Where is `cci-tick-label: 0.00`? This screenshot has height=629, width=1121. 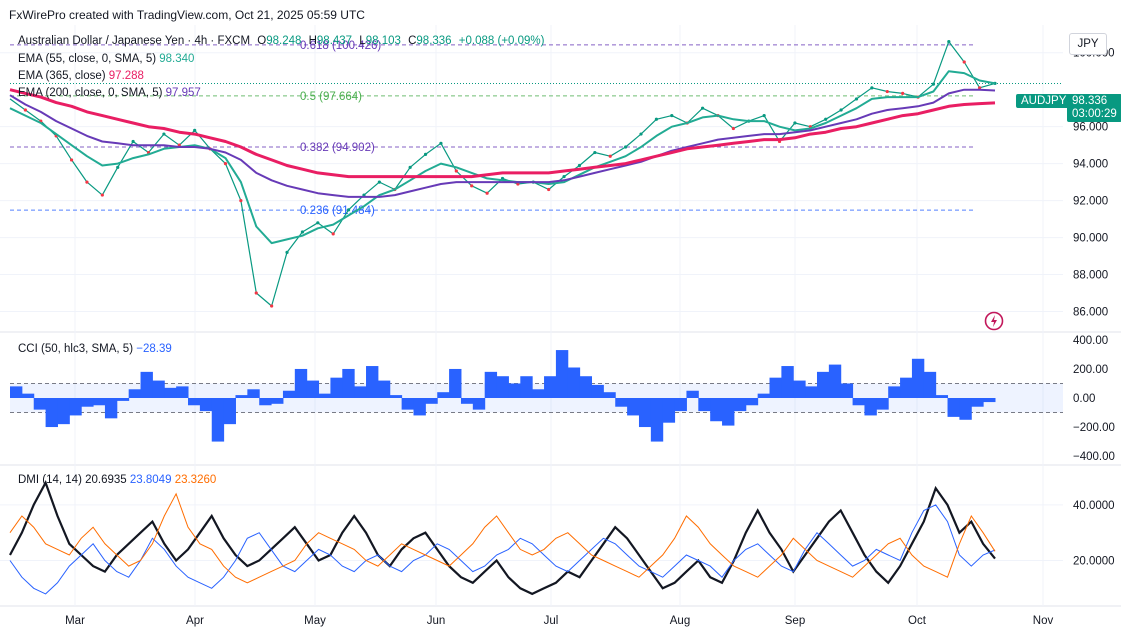
cci-tick-label: 0.00 is located at coordinates (1084, 399).